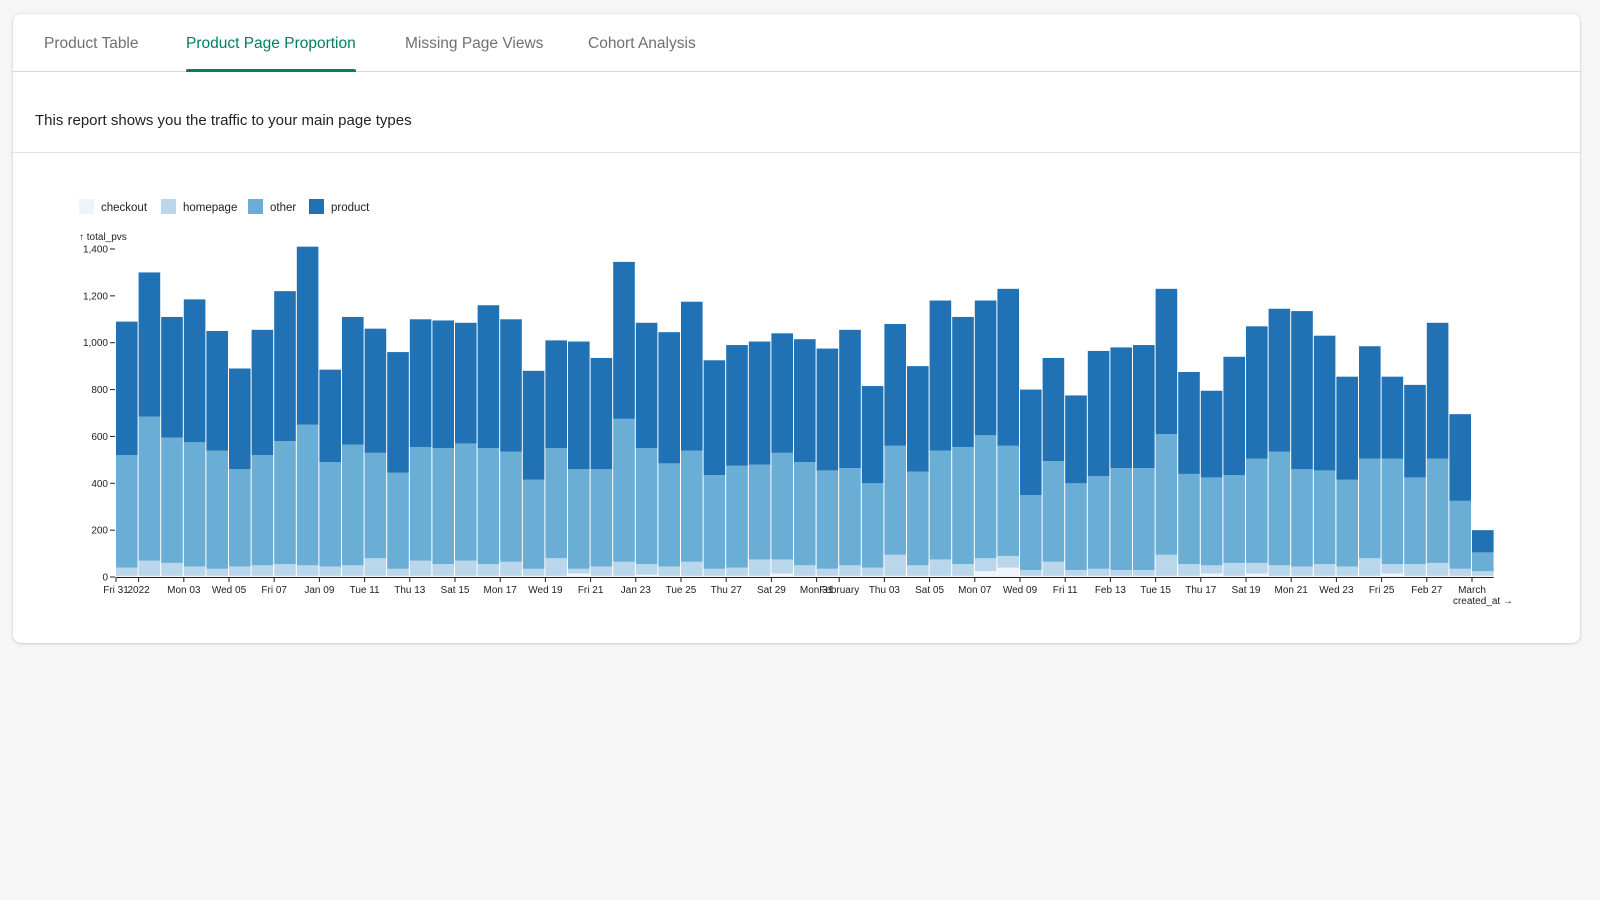 The height and width of the screenshot is (900, 1600). Describe the element at coordinates (274, 590) in the screenshot. I see `x-tick-label: Fri 07` at that location.